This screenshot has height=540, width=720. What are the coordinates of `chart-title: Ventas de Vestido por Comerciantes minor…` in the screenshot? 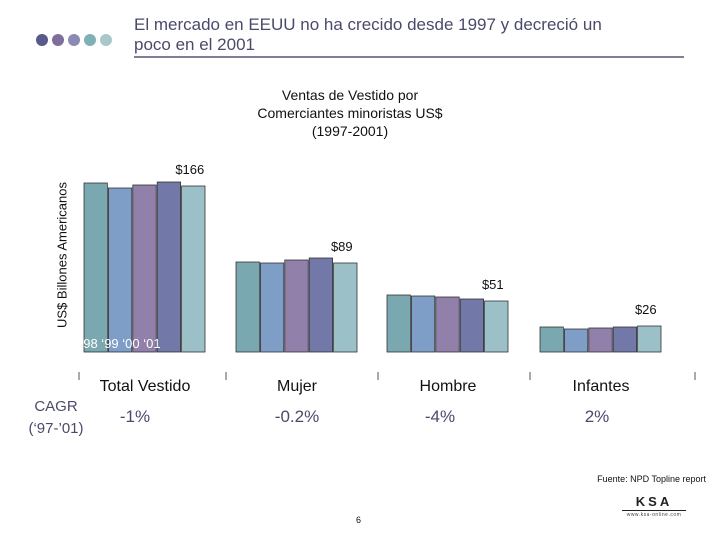 It's located at (350, 113).